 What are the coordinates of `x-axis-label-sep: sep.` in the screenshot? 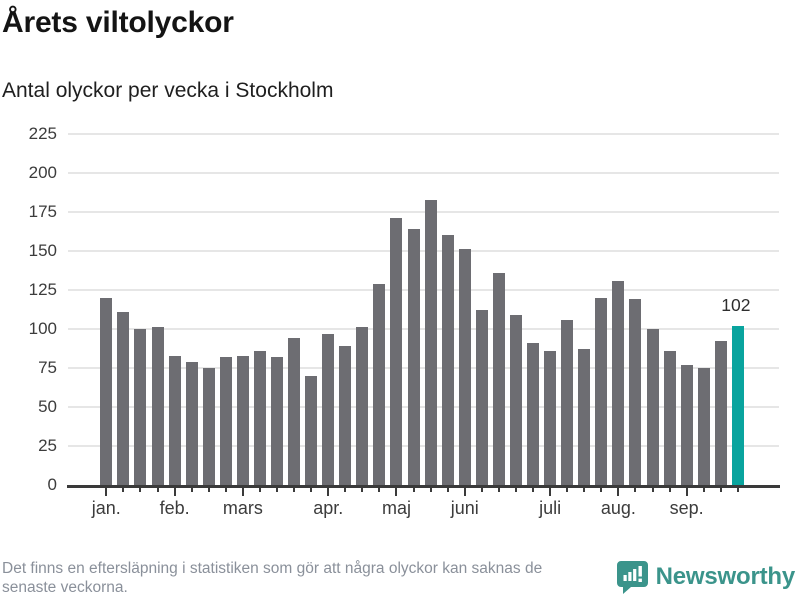 It's located at (686, 508).